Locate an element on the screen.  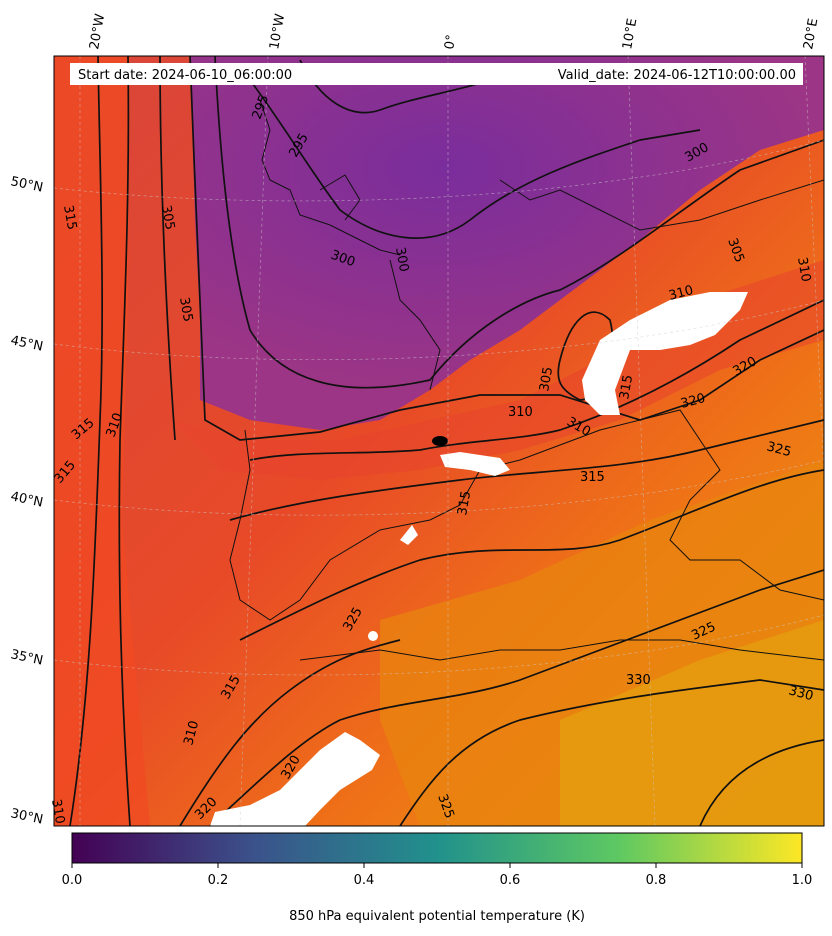
valid-date-label: Valid_date: 2024-06-12T10:00:00.00 is located at coordinates (677, 75).